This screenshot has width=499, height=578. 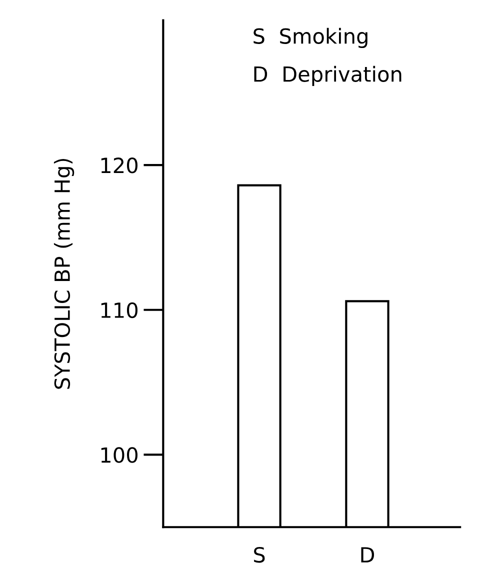 I want to click on x-tick-label: D, so click(x=367, y=554).